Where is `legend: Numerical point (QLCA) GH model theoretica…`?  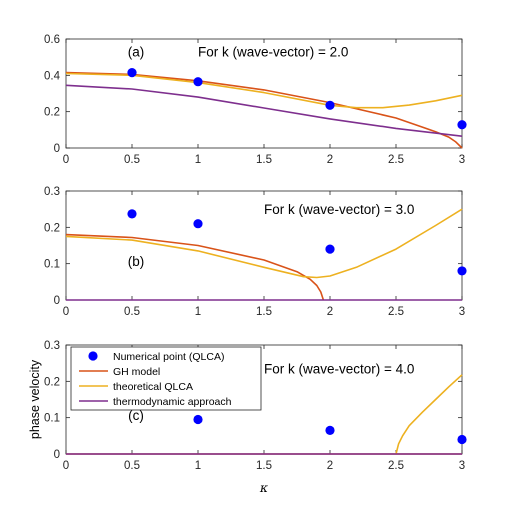 legend: Numerical point (QLCA) GH model theoretica… is located at coordinates (166, 378).